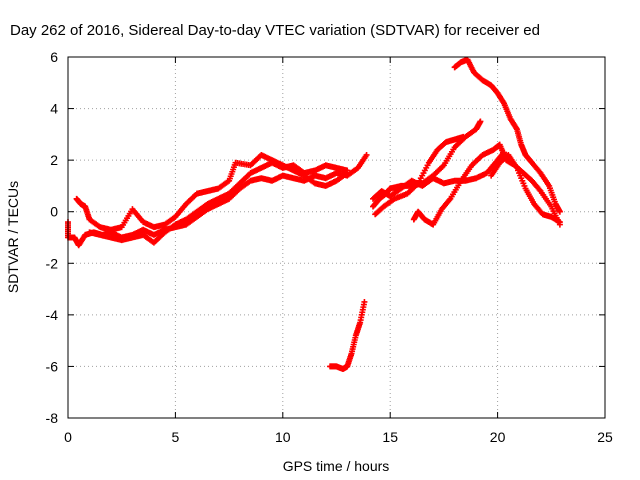 The width and height of the screenshot is (640, 480). What do you see at coordinates (176, 437) in the screenshot?
I see `x-tick-label: 5` at bounding box center [176, 437].